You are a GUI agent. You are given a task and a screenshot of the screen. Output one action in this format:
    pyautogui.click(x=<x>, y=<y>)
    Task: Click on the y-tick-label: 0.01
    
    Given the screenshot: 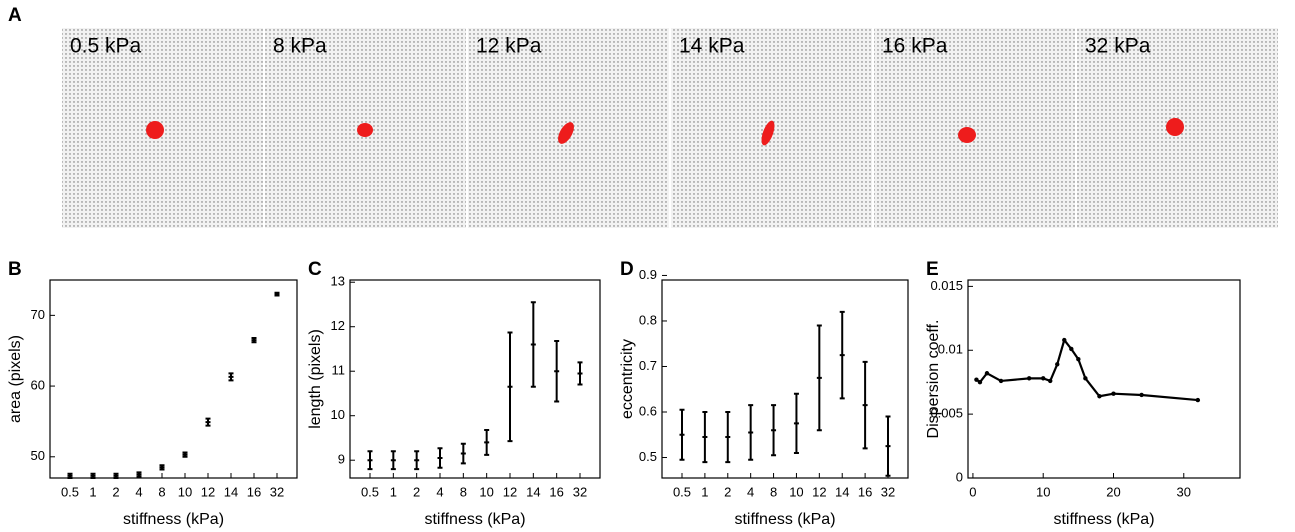 What is the action you would take?
    pyautogui.click(x=950, y=349)
    